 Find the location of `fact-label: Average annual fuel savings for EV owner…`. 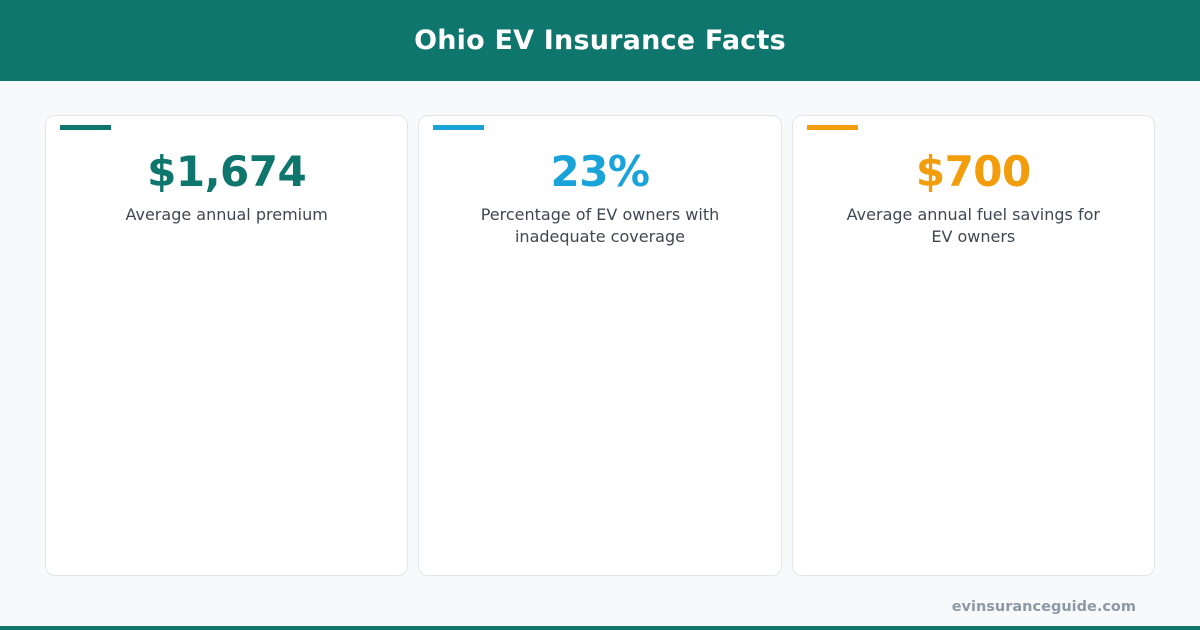

fact-label: Average annual fuel savings for EV owner… is located at coordinates (973, 225).